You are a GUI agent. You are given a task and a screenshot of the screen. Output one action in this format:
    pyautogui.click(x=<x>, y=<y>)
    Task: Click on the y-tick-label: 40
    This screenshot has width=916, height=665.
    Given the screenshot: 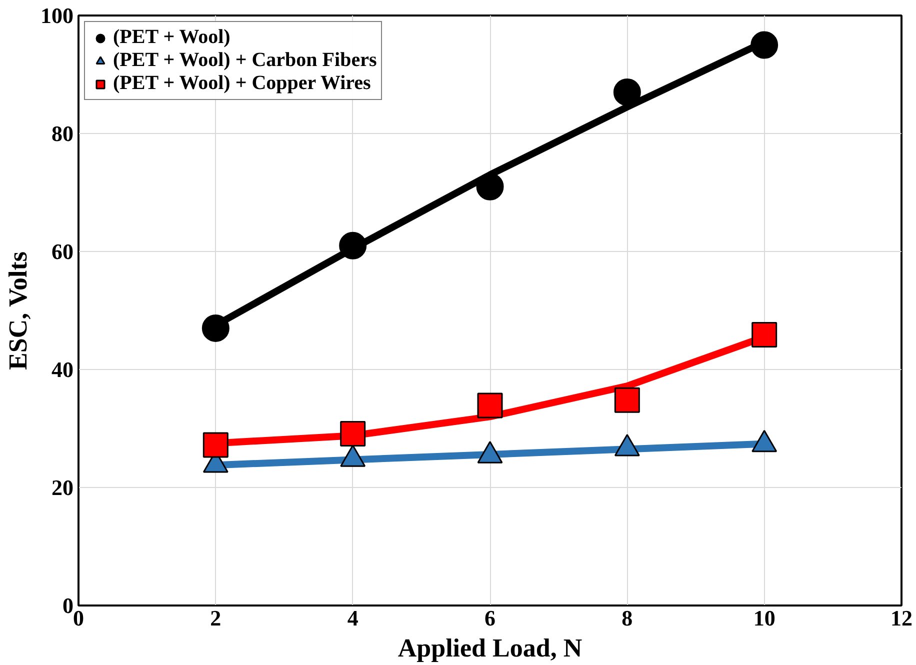 What is the action you would take?
    pyautogui.click(x=63, y=369)
    